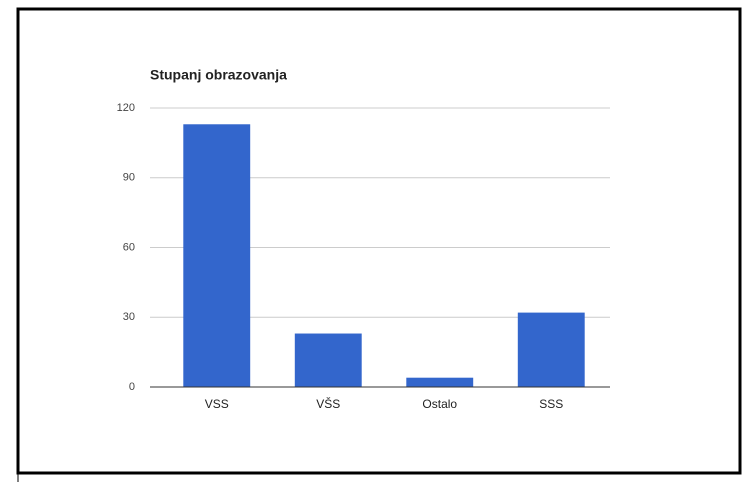 This screenshot has width=747, height=482. What do you see at coordinates (551, 404) in the screenshot?
I see `x-tick-label: SSS` at bounding box center [551, 404].